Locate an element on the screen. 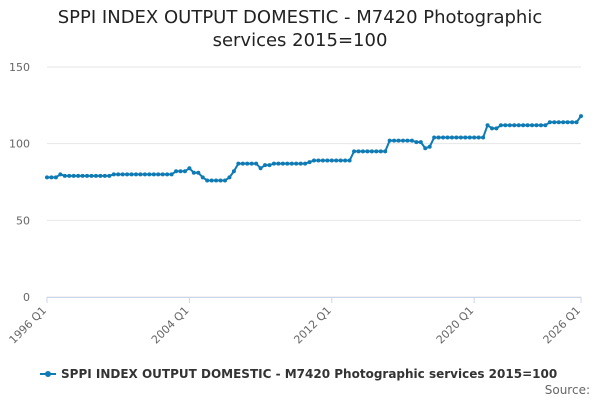 The width and height of the screenshot is (600, 400). y-tick-label: 100 is located at coordinates (19, 144).